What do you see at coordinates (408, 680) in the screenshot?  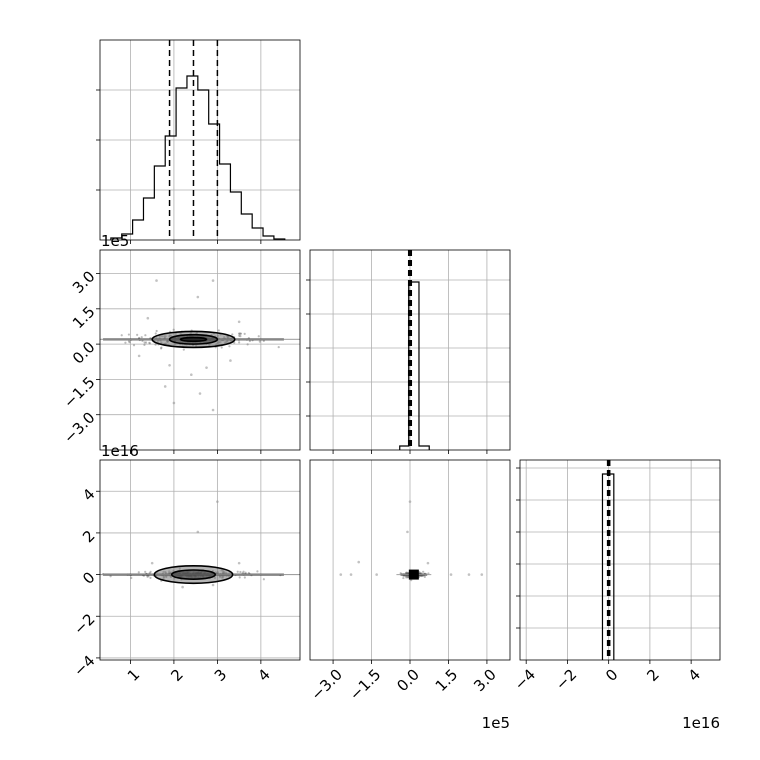 I see `x-tick-label: 0.0` at bounding box center [408, 680].